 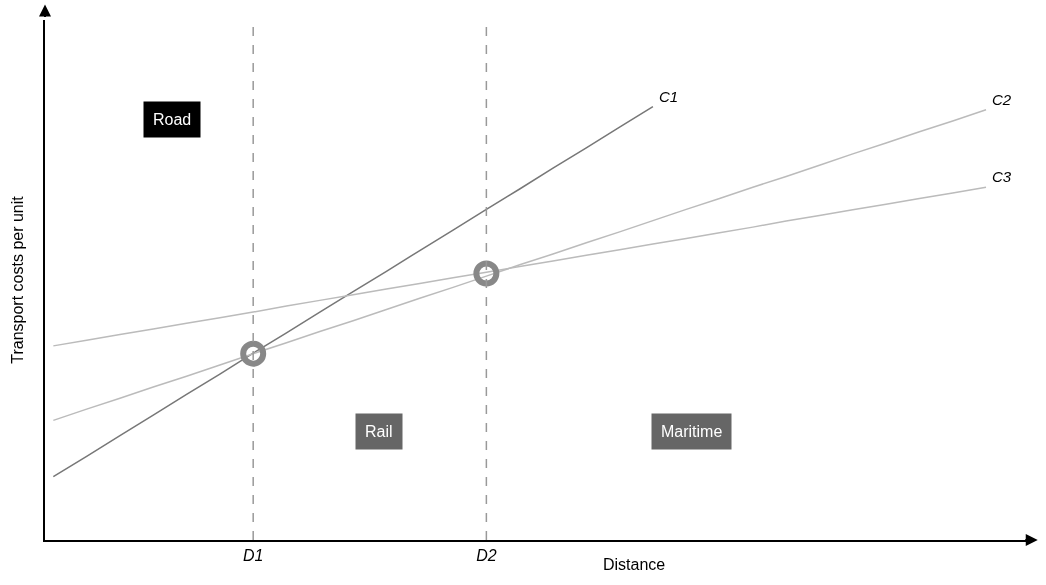 I want to click on annotation: Rail, so click(x=379, y=431).